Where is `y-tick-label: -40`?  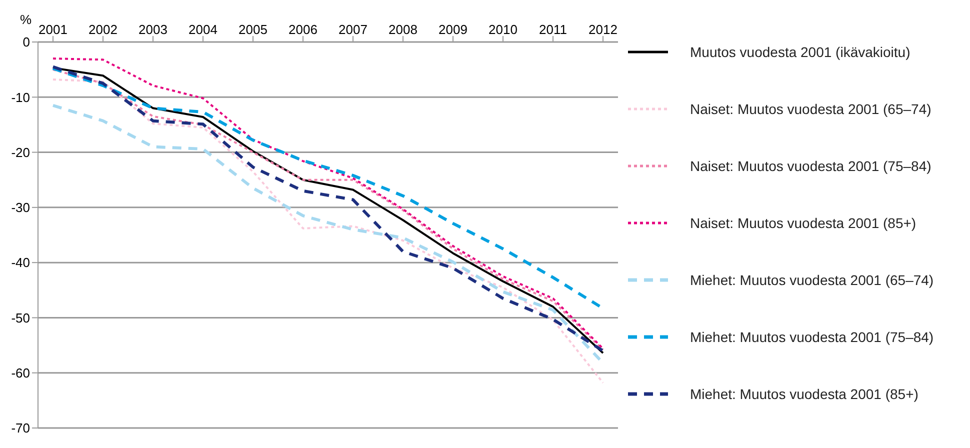
y-tick-label: -40 is located at coordinates (20, 262).